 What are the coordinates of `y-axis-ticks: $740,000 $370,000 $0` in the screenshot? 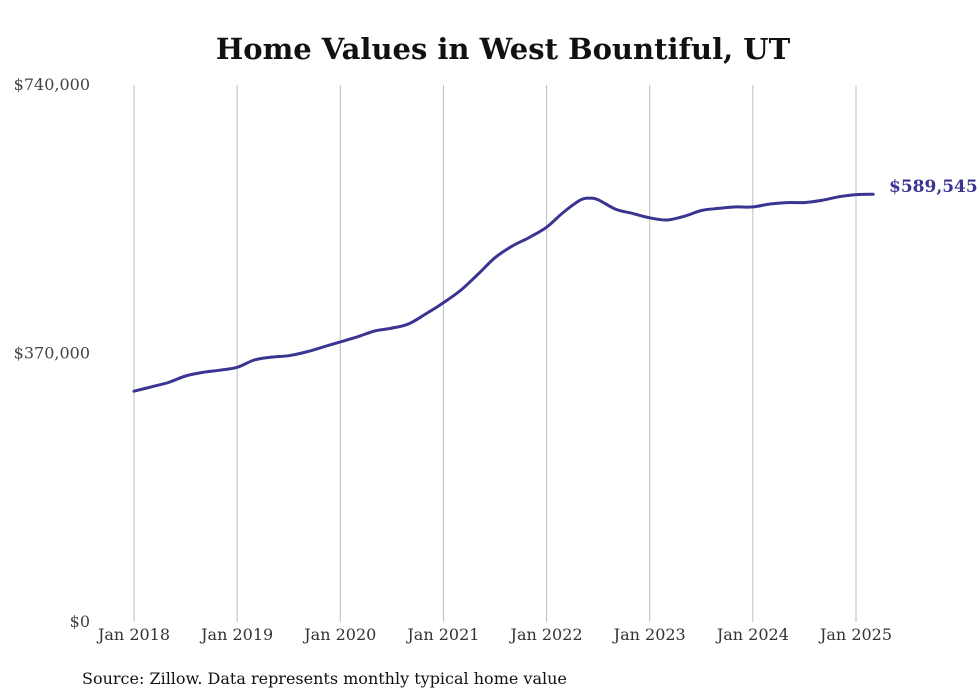 It's located at (52, 353).